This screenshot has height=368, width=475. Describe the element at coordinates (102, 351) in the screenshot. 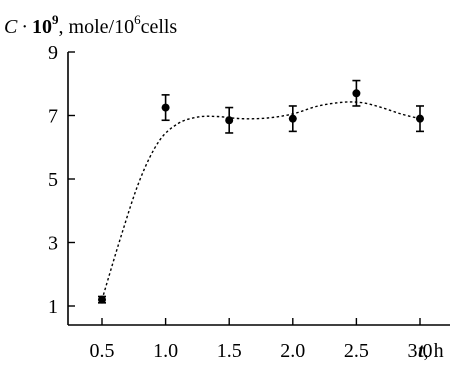

I see `x-tick-label: 0.5` at that location.